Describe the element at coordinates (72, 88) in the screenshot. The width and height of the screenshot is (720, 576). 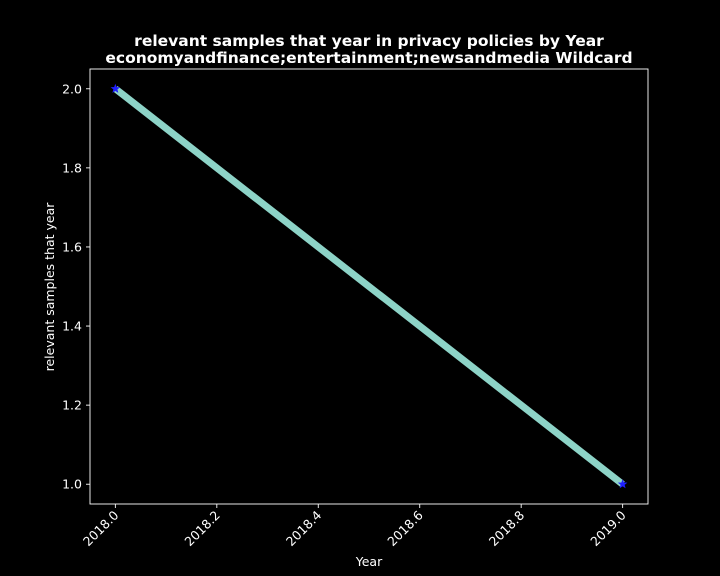
I see `y-tick-label: 2.0` at that location.